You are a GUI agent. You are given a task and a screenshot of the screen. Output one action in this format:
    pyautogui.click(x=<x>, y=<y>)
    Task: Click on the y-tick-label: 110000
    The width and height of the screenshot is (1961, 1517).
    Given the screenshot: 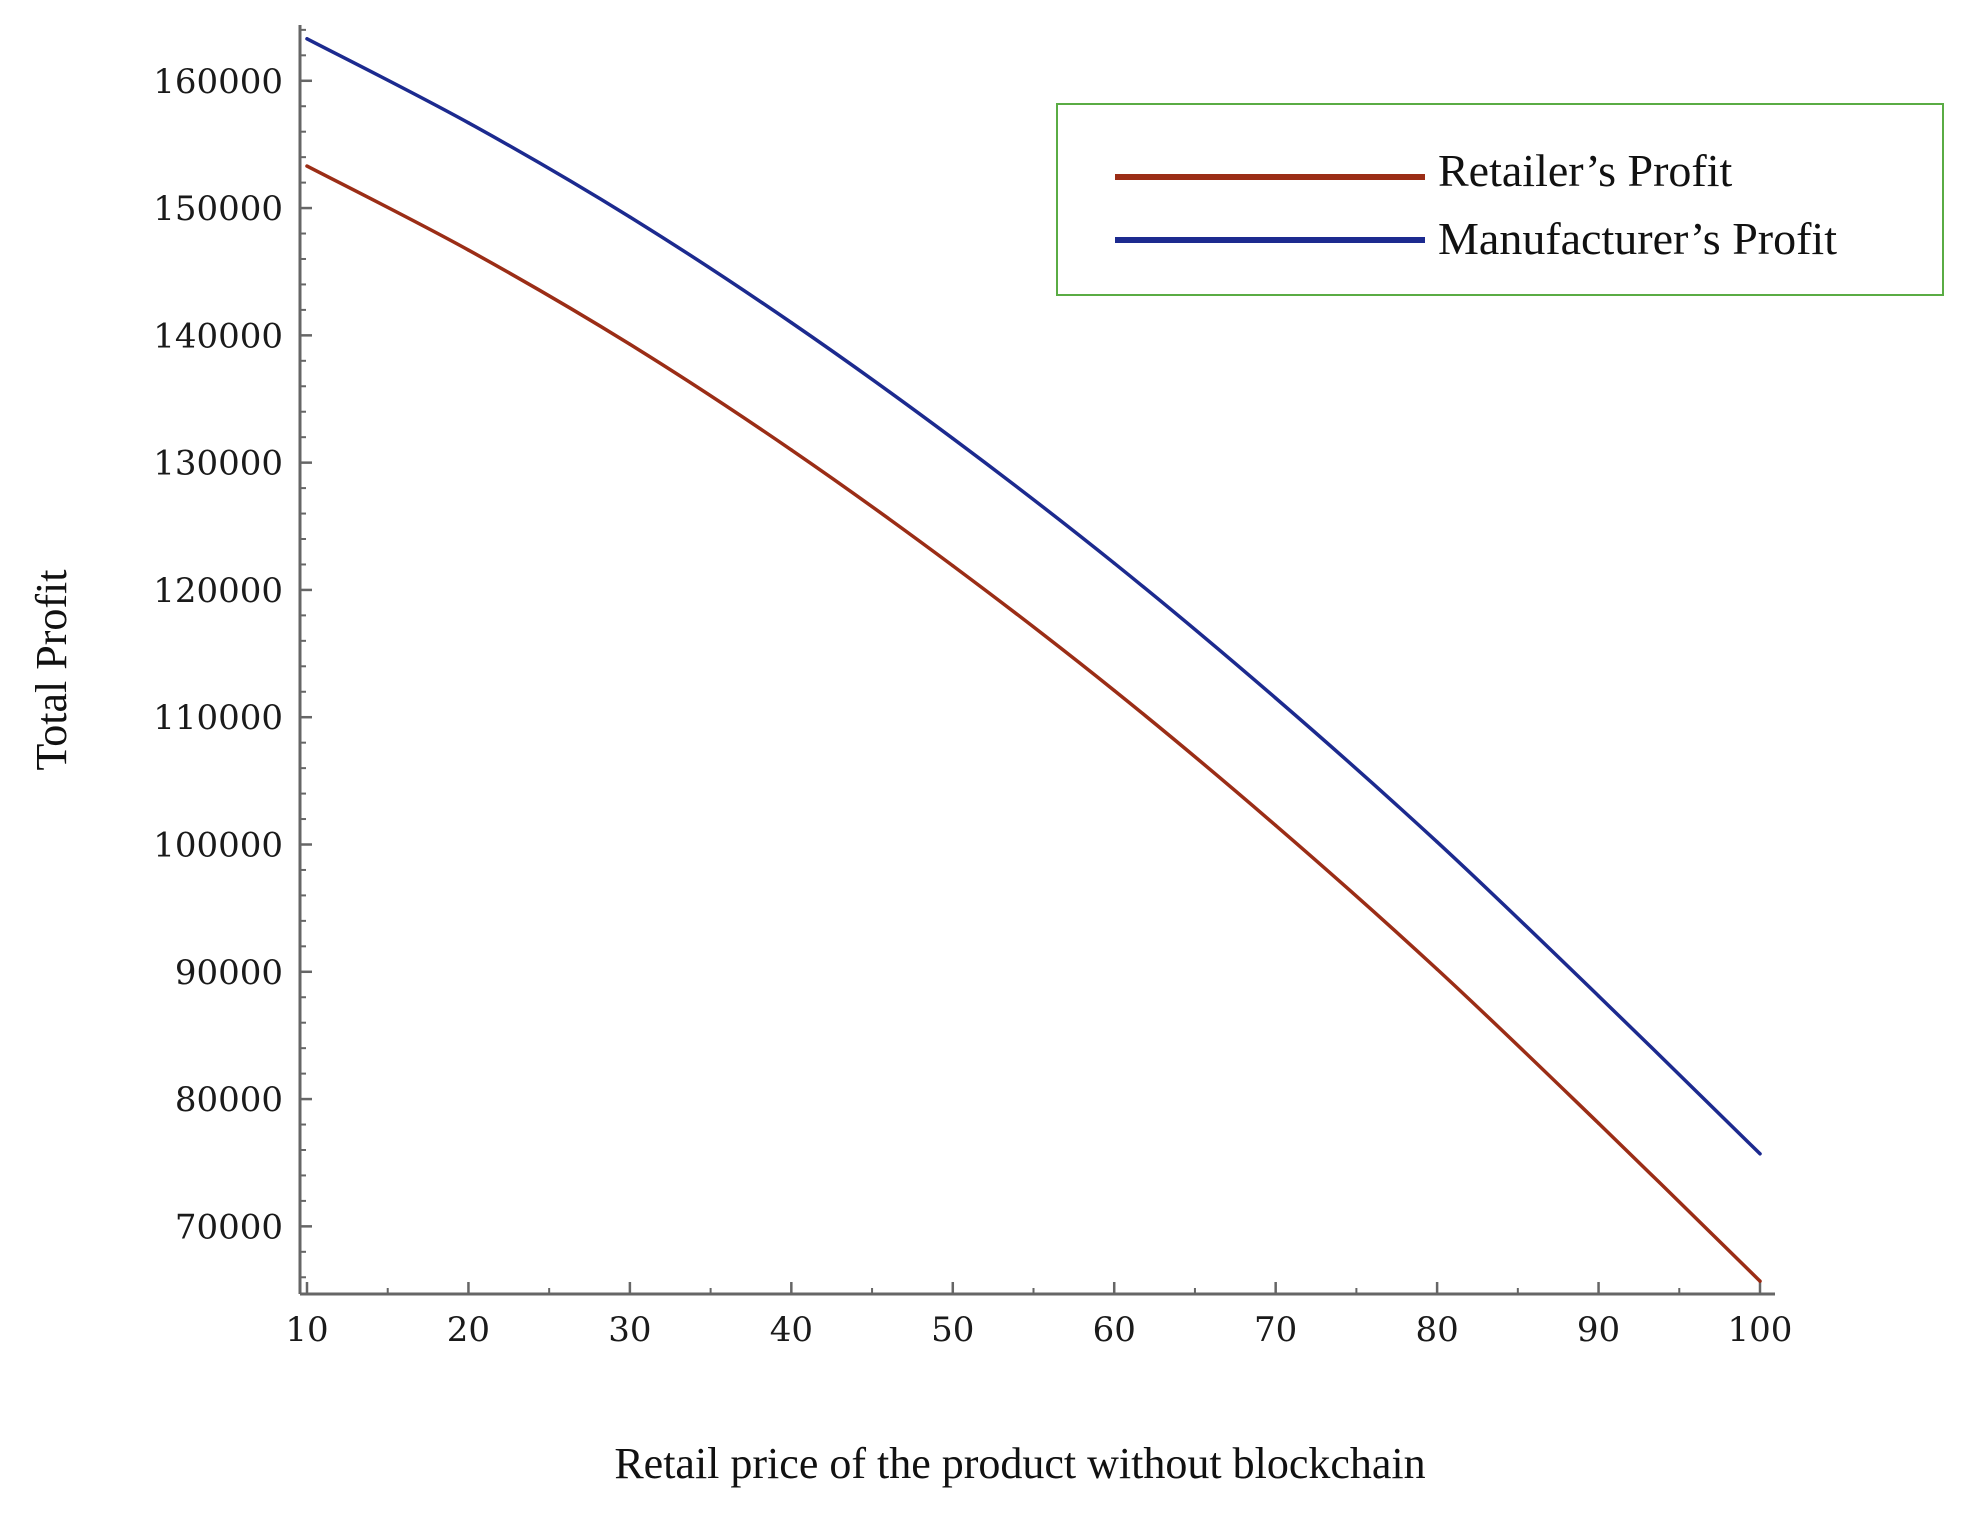 What is the action you would take?
    pyautogui.click(x=218, y=718)
    